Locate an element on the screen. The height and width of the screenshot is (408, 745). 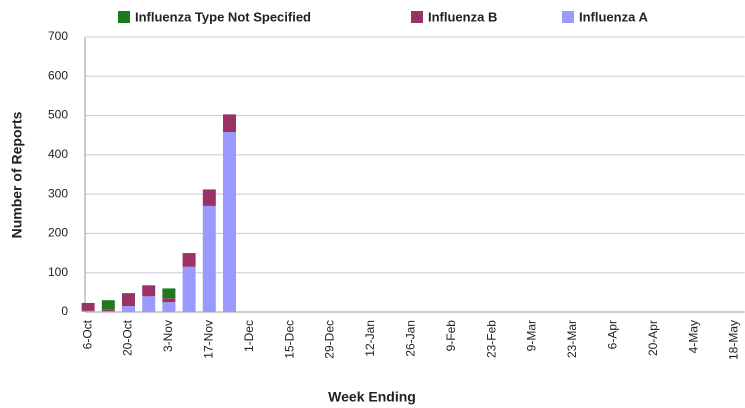
x-tick-label: 1-Dec is located at coordinates (249, 336).